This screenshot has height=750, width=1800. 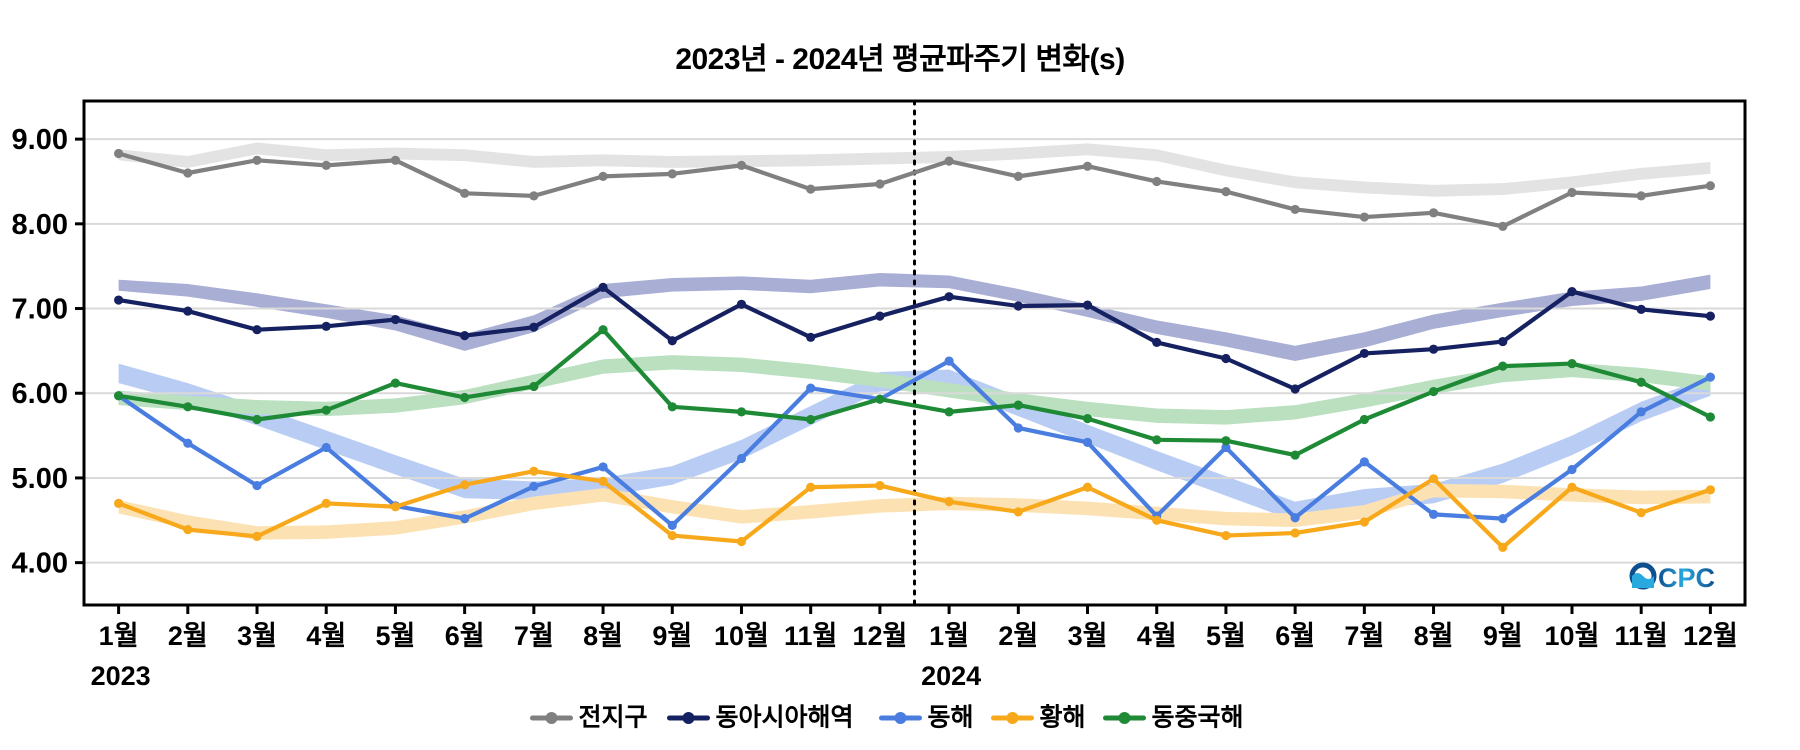 I want to click on x-tick-label: 9월, so click(x=672, y=636).